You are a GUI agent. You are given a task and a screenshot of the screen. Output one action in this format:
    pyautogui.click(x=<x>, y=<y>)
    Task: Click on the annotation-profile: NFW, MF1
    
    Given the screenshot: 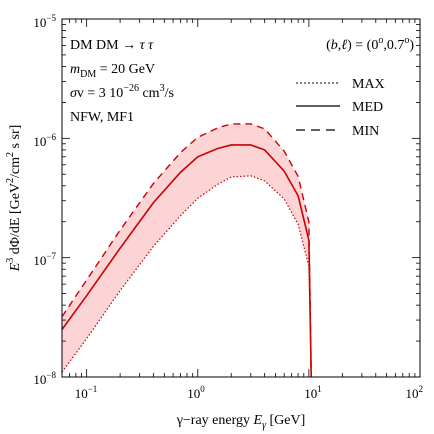 What is the action you would take?
    pyautogui.click(x=102, y=117)
    